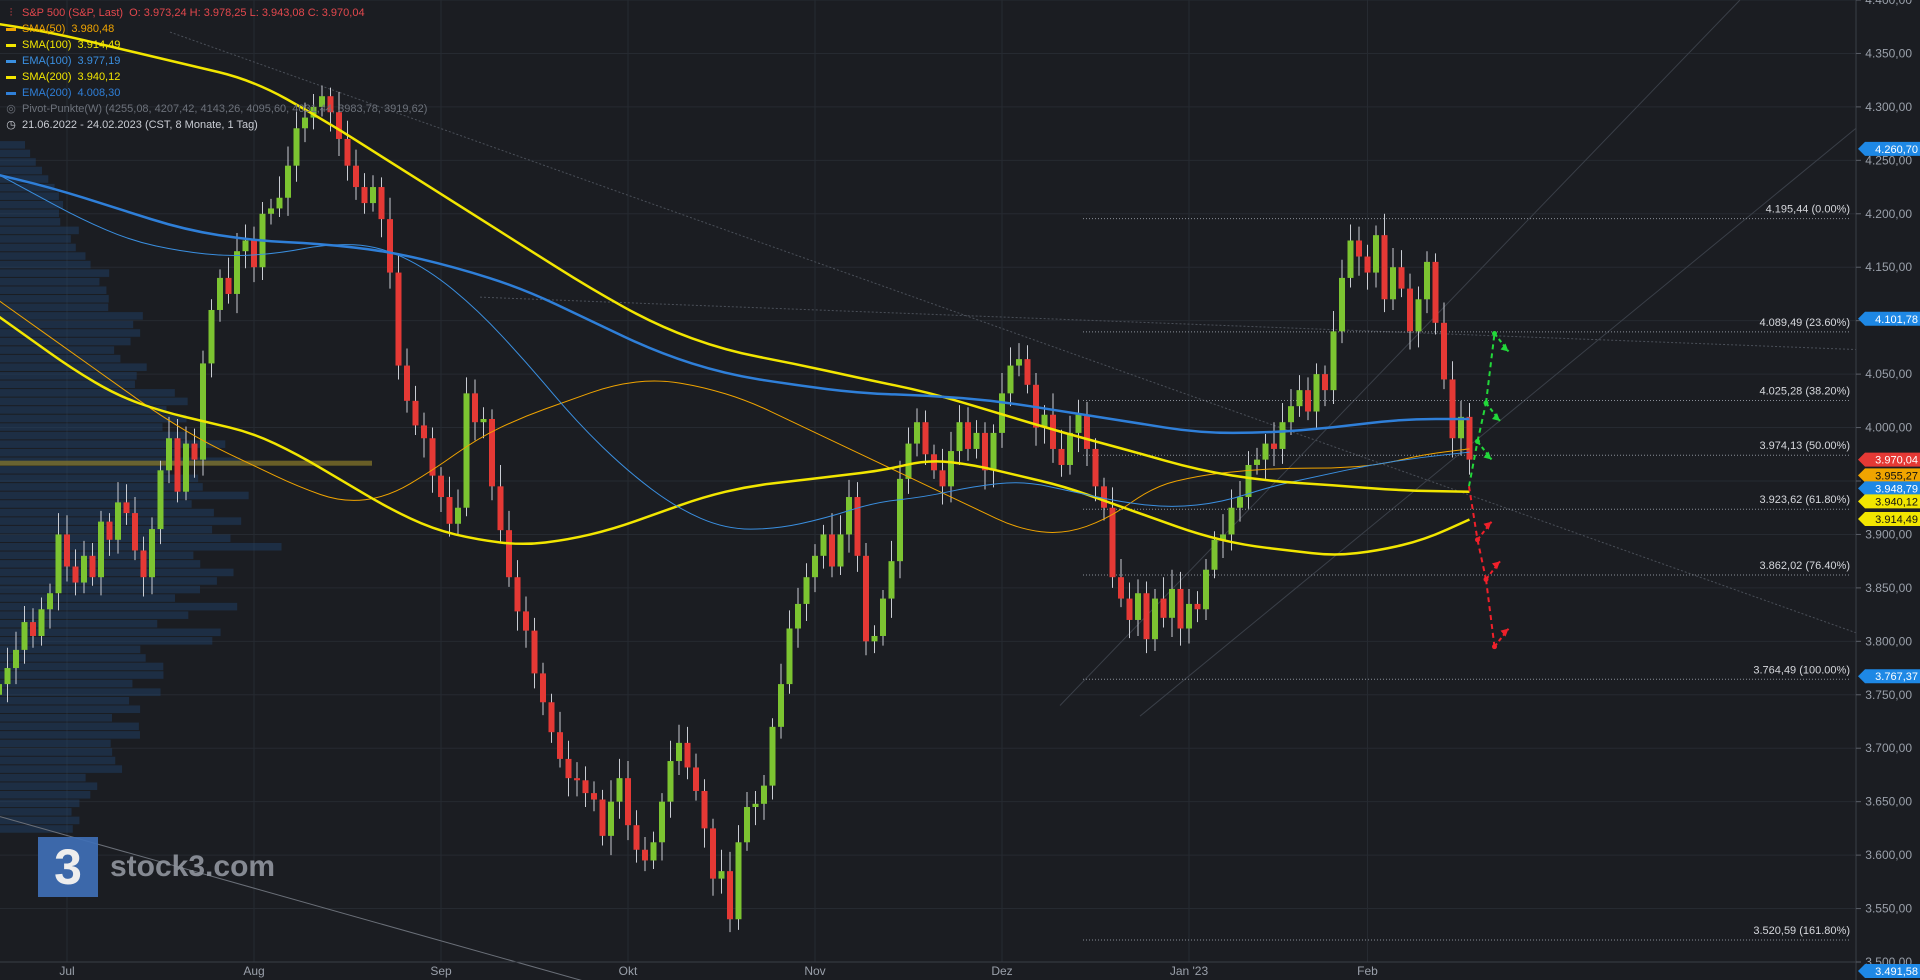 This screenshot has width=1920, height=980. I want to click on indicator-name: SMA(50), so click(44, 29).